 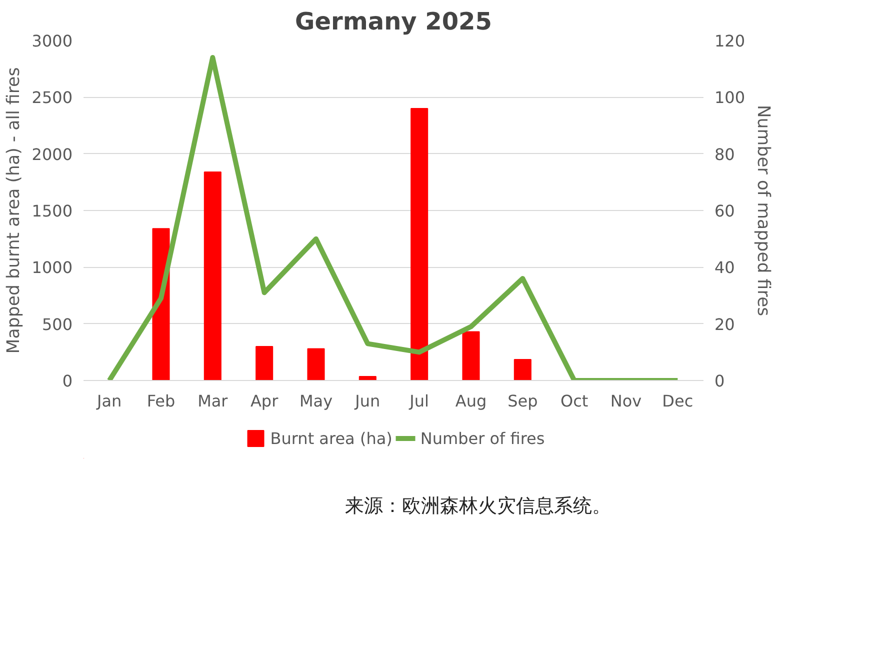 What do you see at coordinates (730, 41) in the screenshot?
I see `y2-tick-label: 120` at bounding box center [730, 41].